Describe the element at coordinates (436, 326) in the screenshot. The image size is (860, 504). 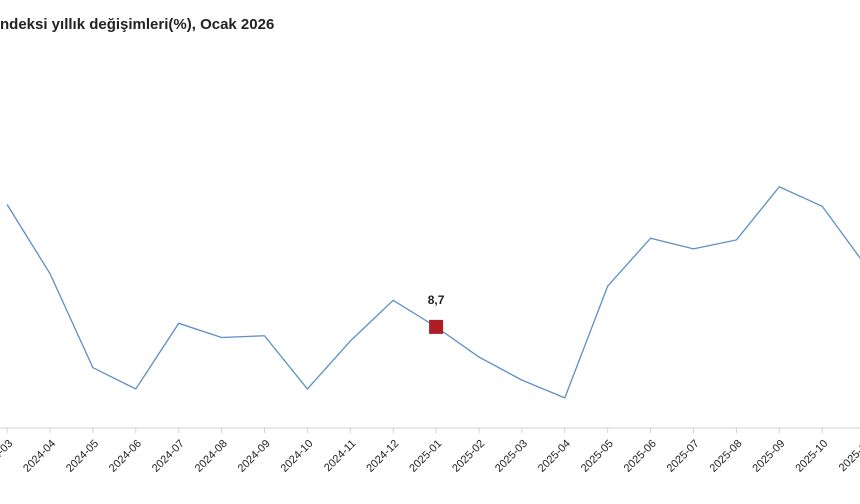
I see `highlight-marker` at that location.